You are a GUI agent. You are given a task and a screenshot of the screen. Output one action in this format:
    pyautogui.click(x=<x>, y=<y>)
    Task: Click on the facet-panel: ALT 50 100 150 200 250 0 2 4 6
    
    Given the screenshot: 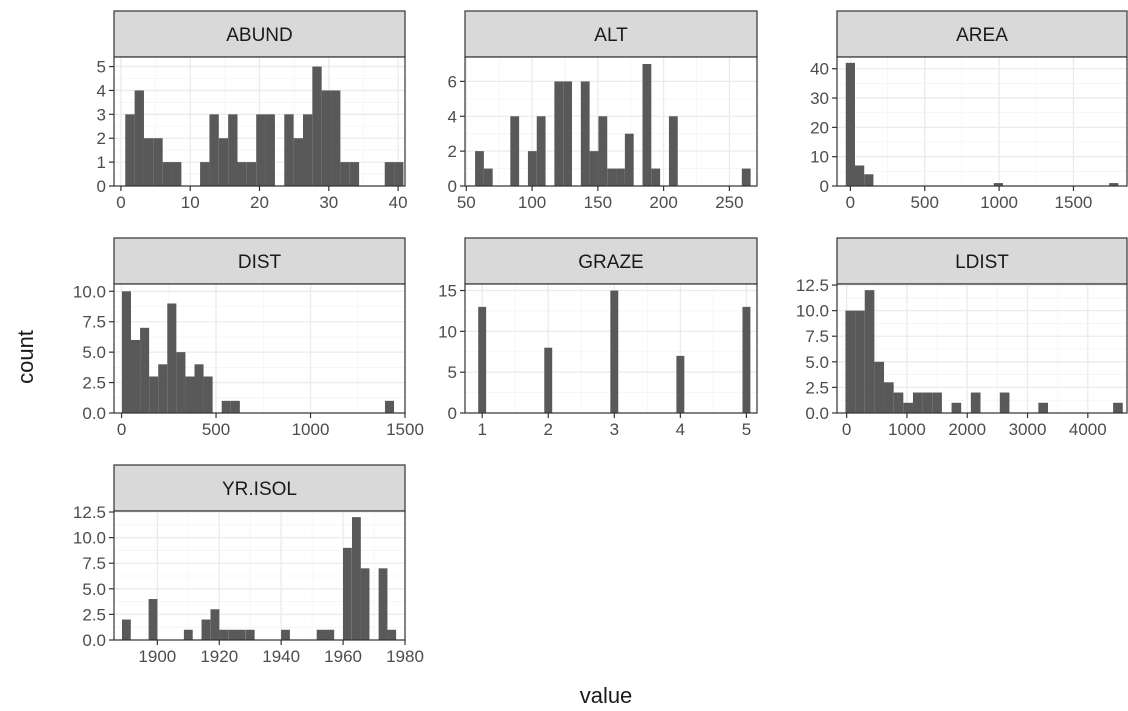 What is the action you would take?
    pyautogui.click(x=603, y=111)
    